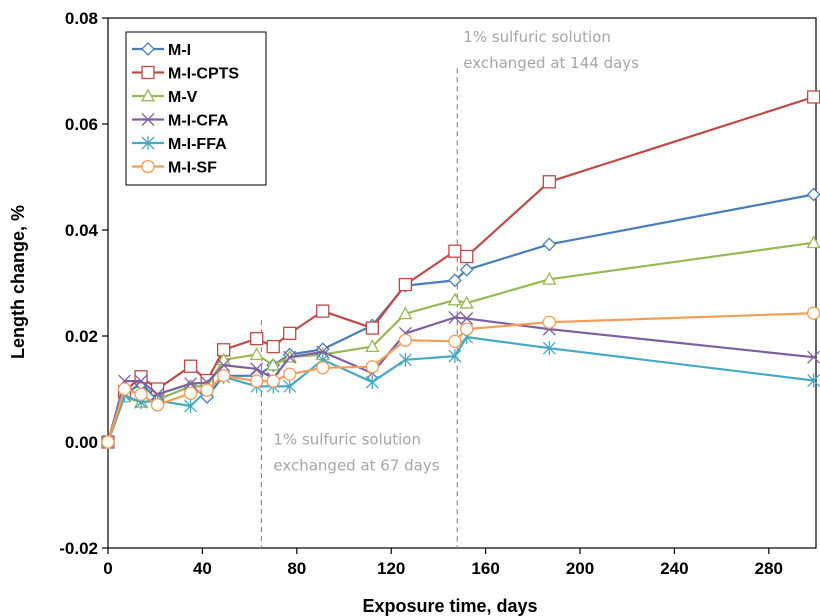 This screenshot has height=616, width=820. What do you see at coordinates (161, 50) in the screenshot?
I see `legend-item: M-I` at bounding box center [161, 50].